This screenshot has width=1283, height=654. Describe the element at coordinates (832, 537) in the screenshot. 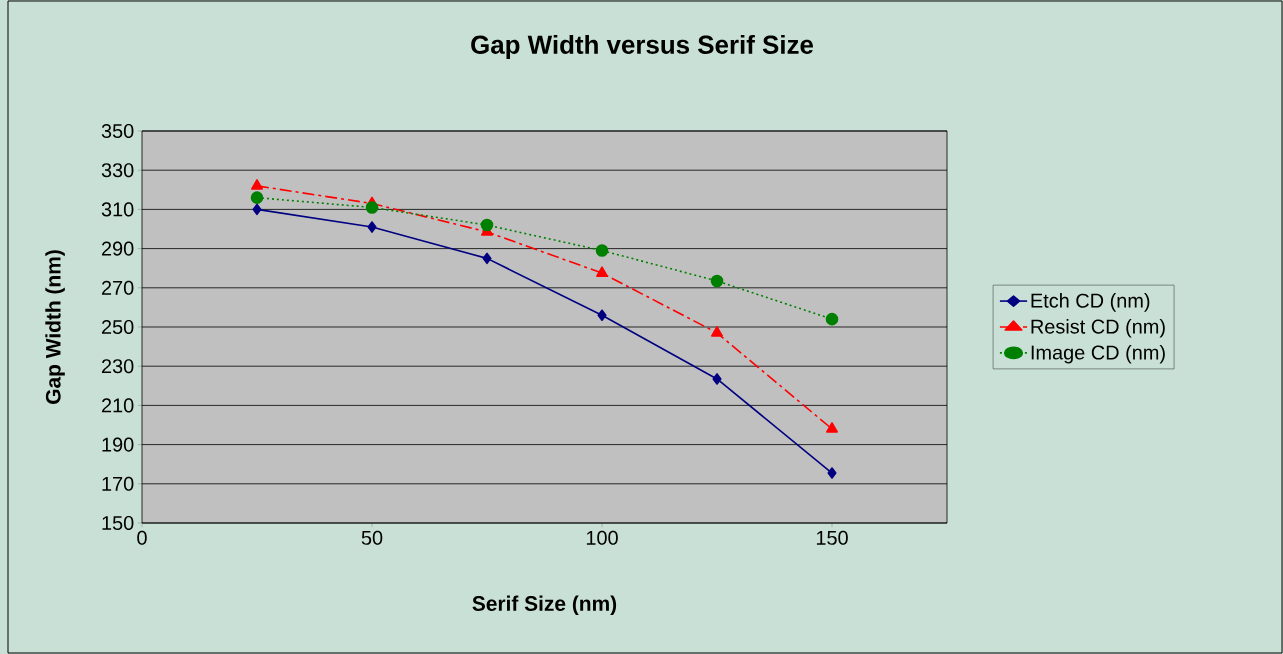

I see `x-tick-label: 150` at that location.